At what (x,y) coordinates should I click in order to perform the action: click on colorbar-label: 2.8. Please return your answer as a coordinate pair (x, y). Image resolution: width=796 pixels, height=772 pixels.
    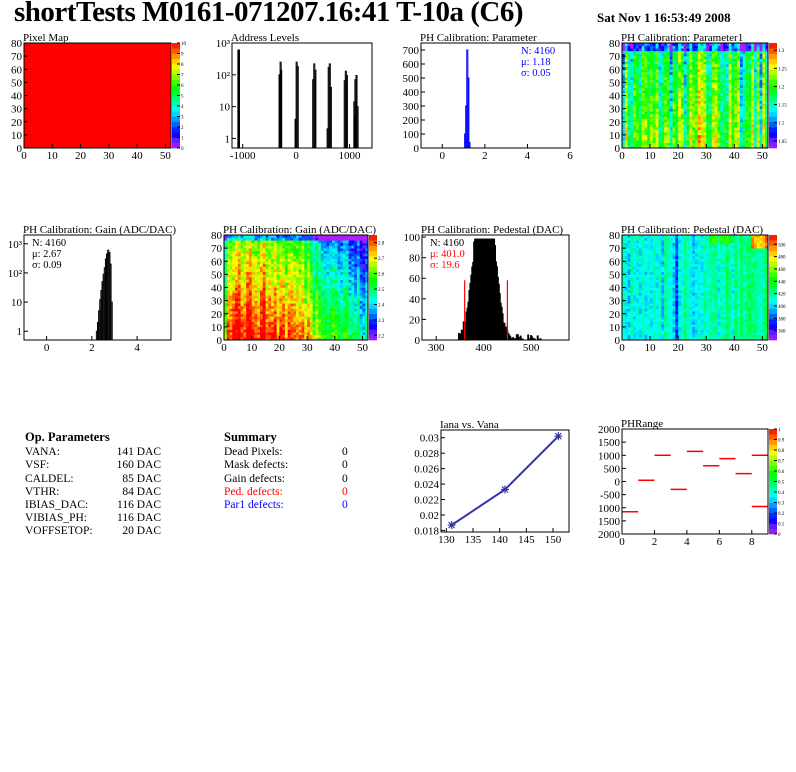
    Looking at the image, I should click on (381, 244).